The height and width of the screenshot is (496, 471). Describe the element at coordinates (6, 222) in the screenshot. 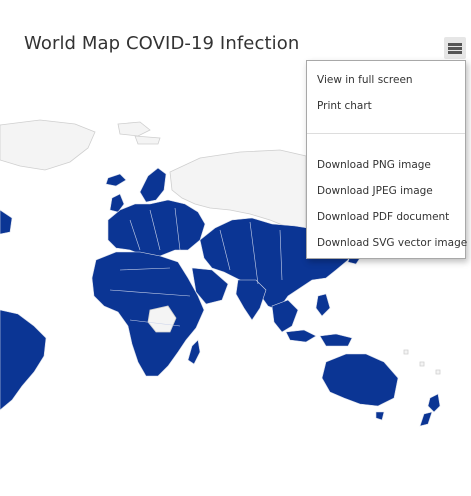

I see `map-region-north-america` at that location.